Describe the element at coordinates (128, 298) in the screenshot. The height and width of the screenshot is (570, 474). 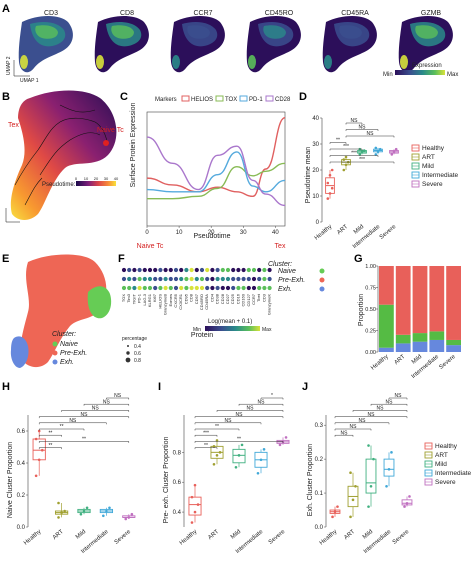
I see `dotplot-protein-label: Tim3` at that location.